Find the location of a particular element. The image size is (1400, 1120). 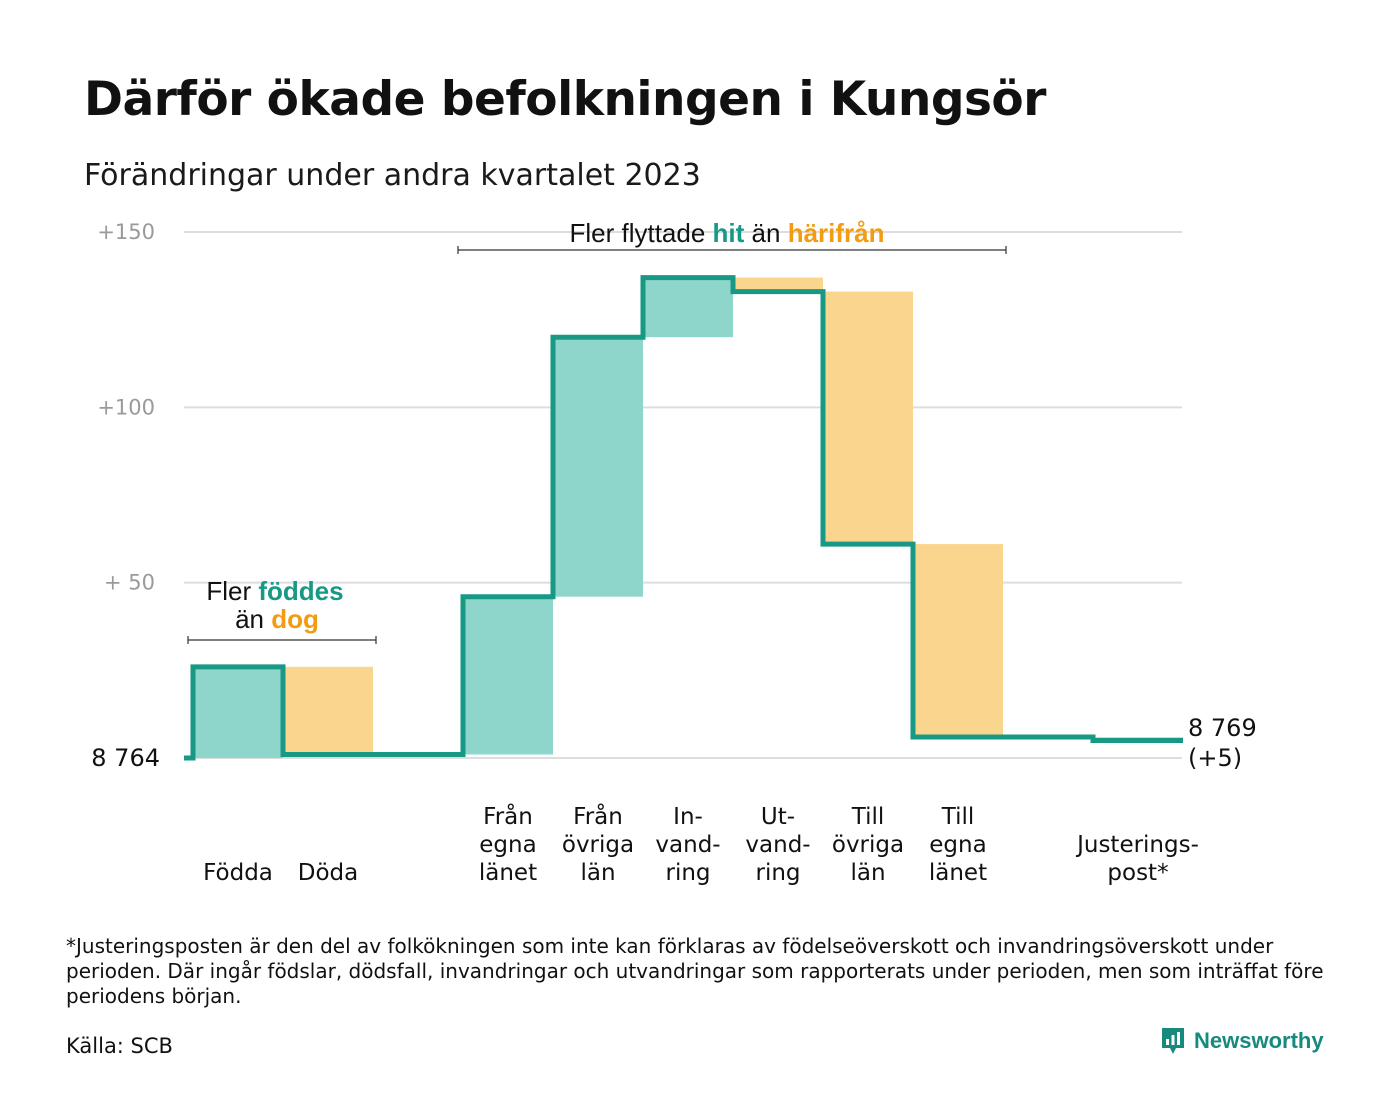

brand-name: Newsworthy is located at coordinates (1259, 1040).